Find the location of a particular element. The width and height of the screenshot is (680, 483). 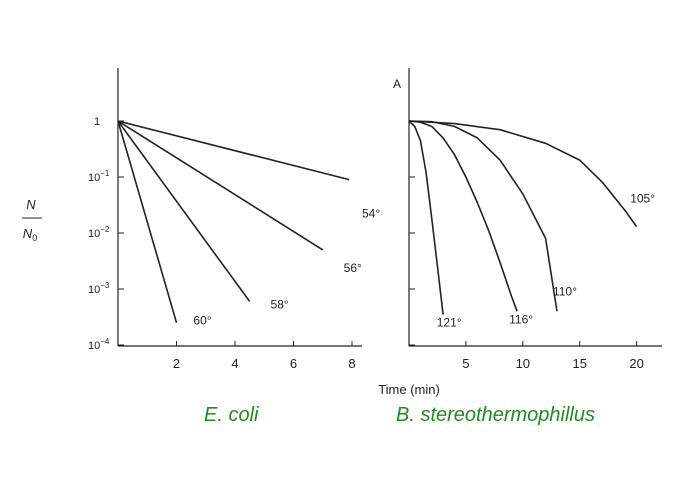

left-series-58-line is located at coordinates (184, 211).